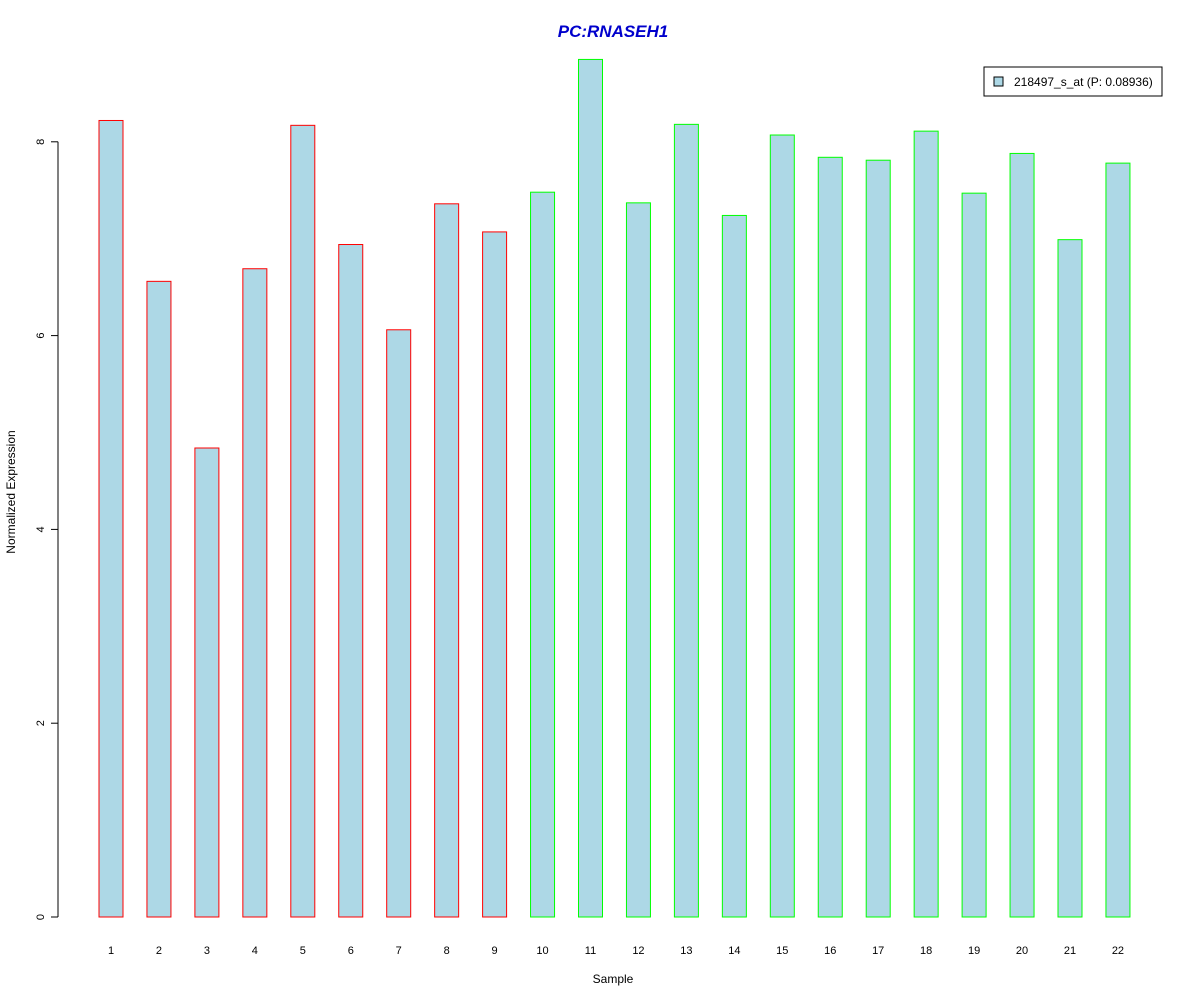 The image size is (1200, 1000). Describe the element at coordinates (878, 951) in the screenshot. I see `x-tick-label: 17` at that location.